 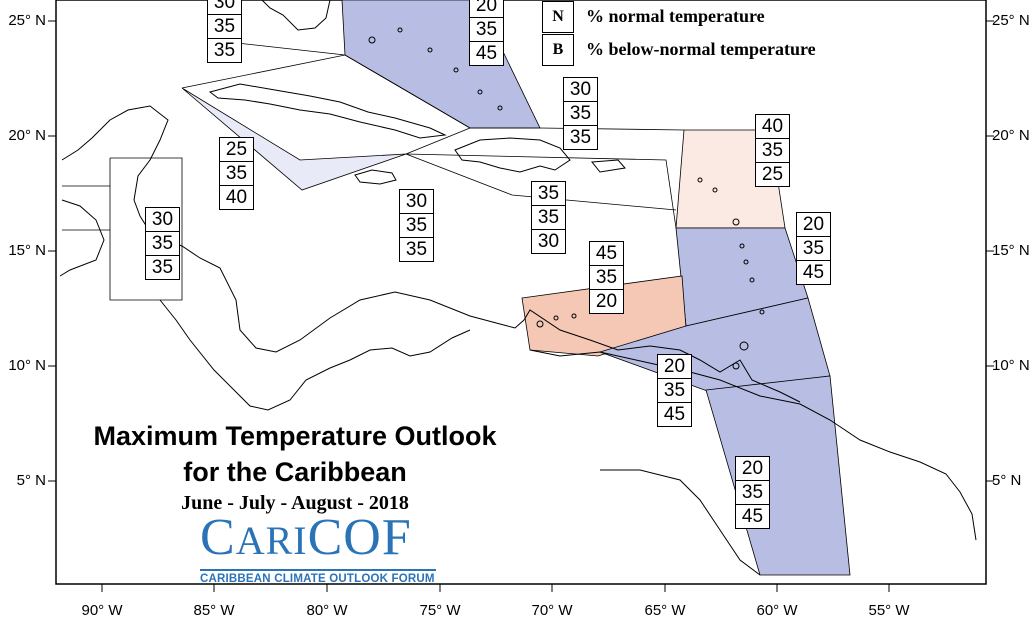 I want to click on lon-label: 70° W, so click(x=552, y=610).